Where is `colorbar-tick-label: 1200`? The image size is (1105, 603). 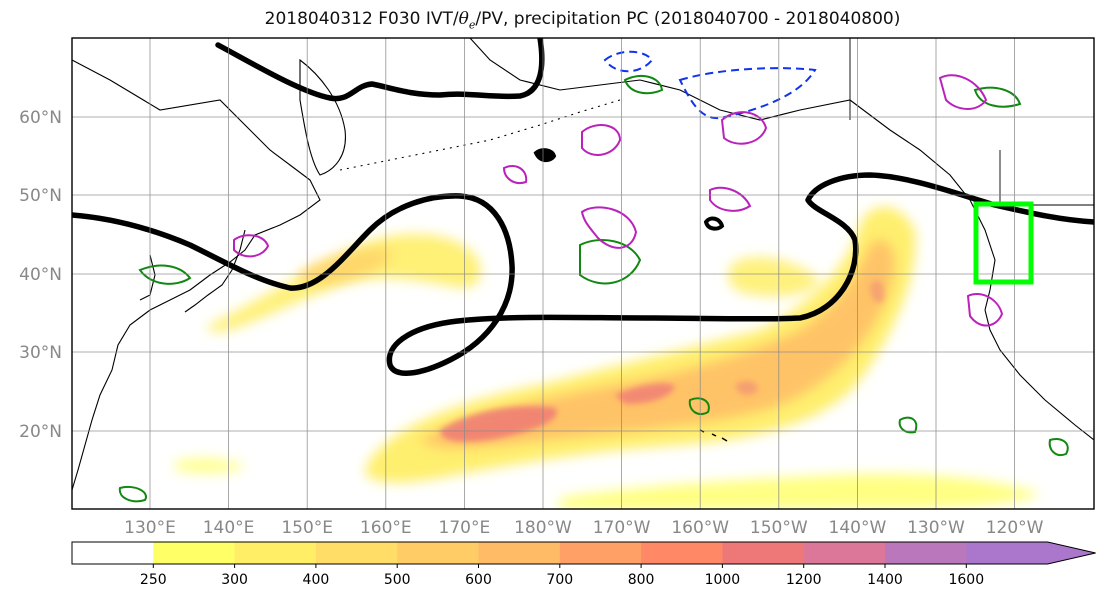 colorbar-tick-label: 1200 is located at coordinates (804, 580).